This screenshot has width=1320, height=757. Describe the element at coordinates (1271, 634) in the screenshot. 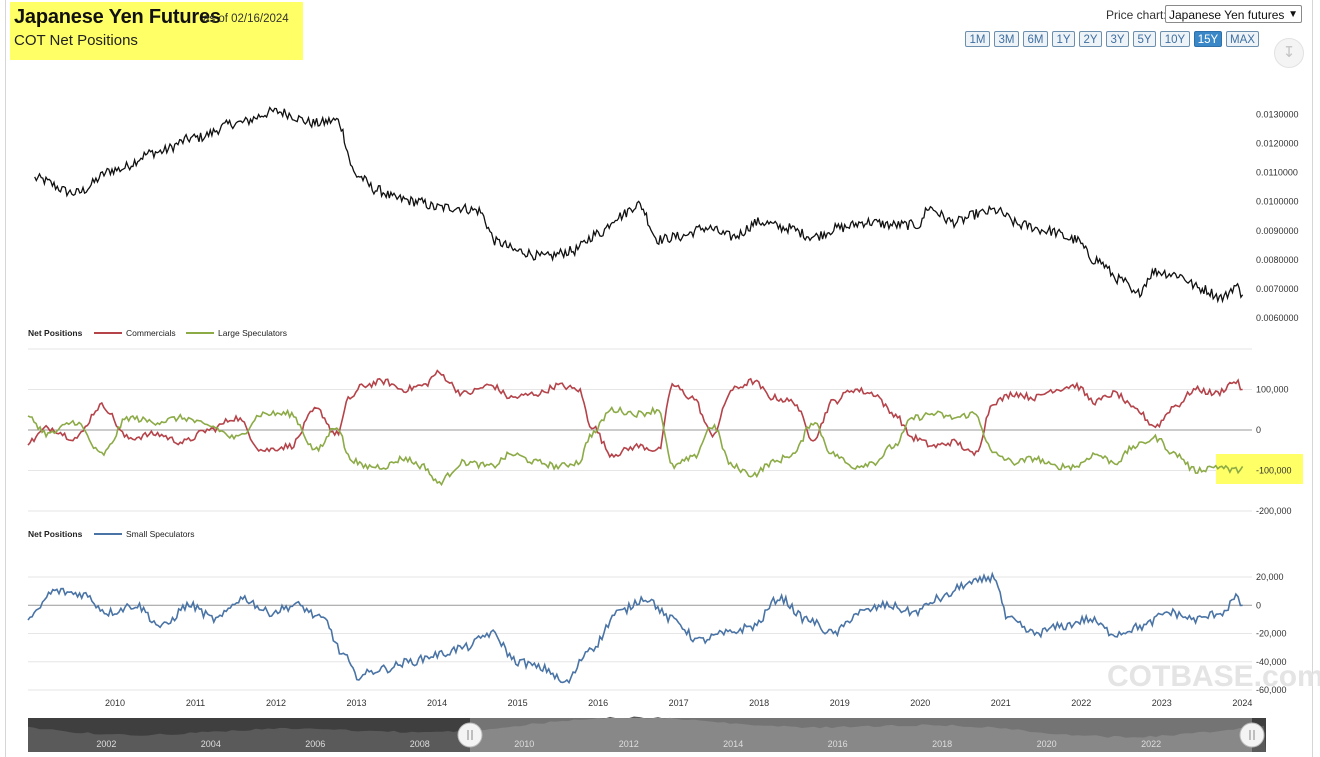

I see `small-y-tick-label: -20,000` at that location.